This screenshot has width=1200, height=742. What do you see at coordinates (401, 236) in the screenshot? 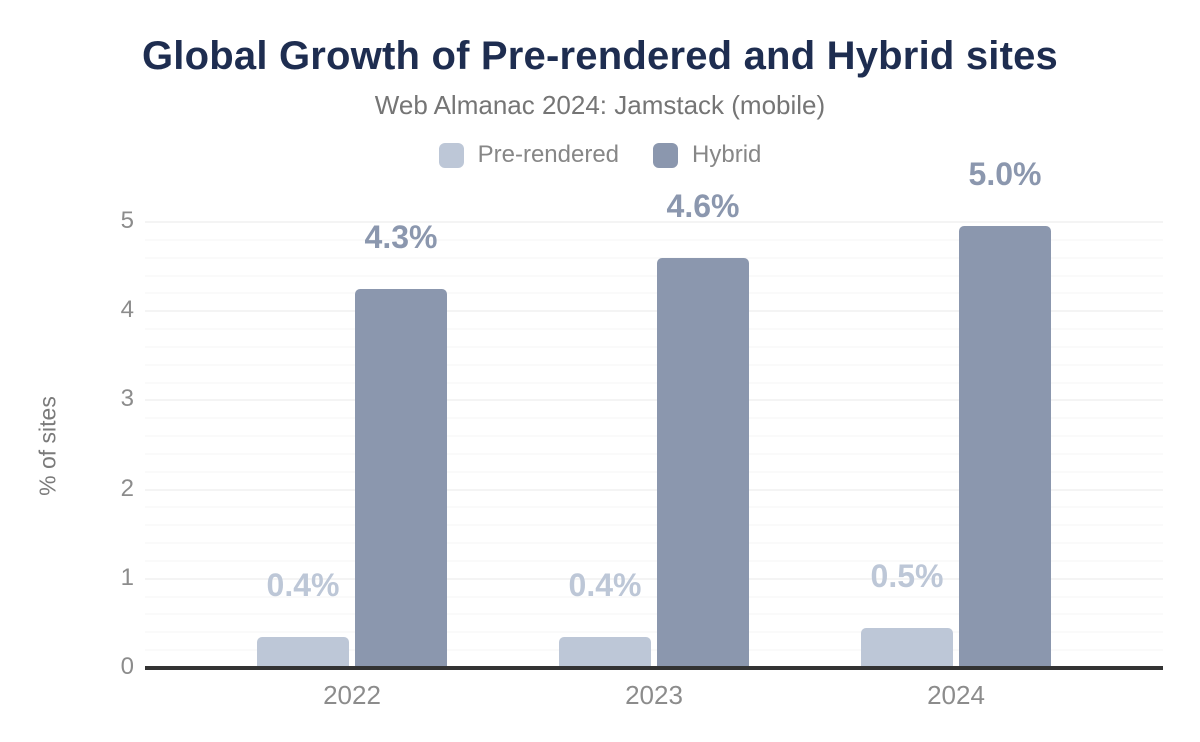
I see `bar-value-label: 4.3%` at bounding box center [401, 236].